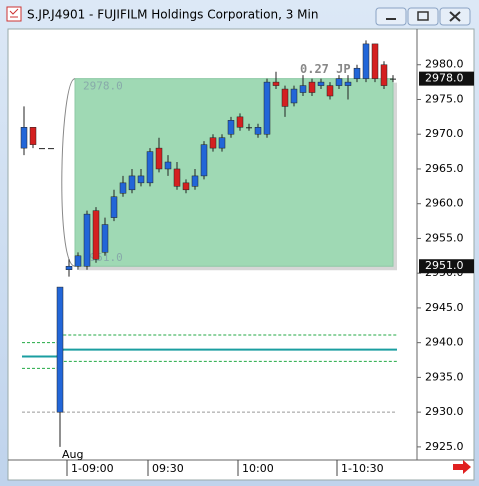 The height and width of the screenshot is (486, 479). I want to click on price-marker-label: 2978.0, so click(444, 78).